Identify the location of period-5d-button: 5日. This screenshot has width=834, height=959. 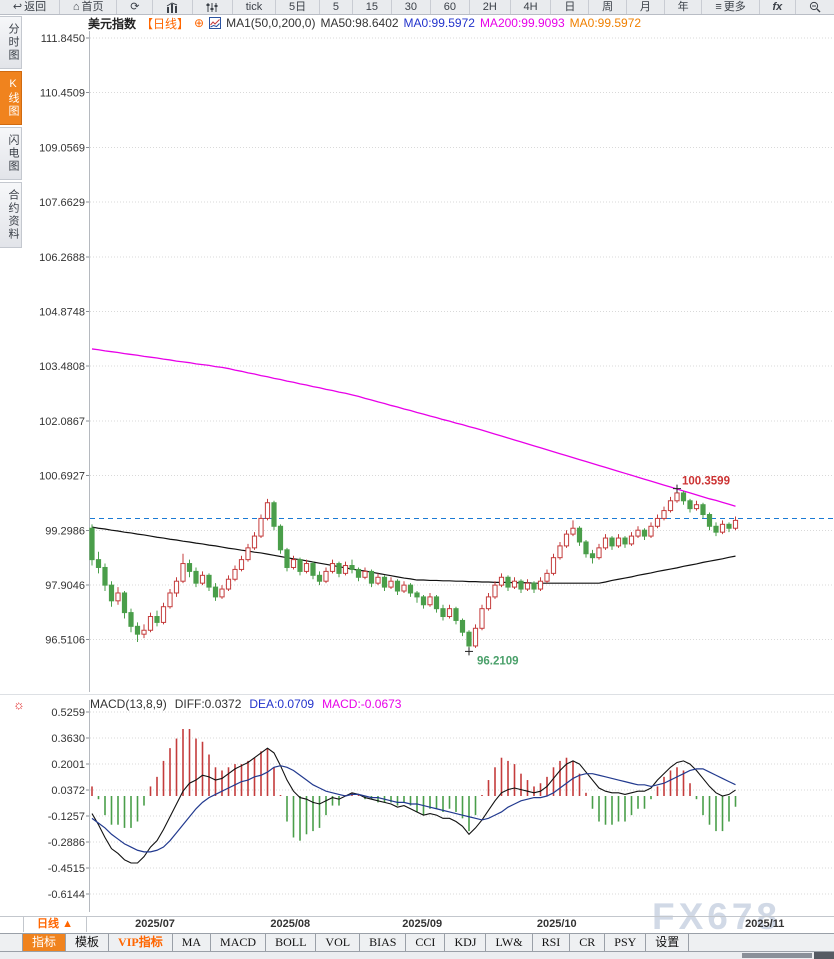
(298, 7).